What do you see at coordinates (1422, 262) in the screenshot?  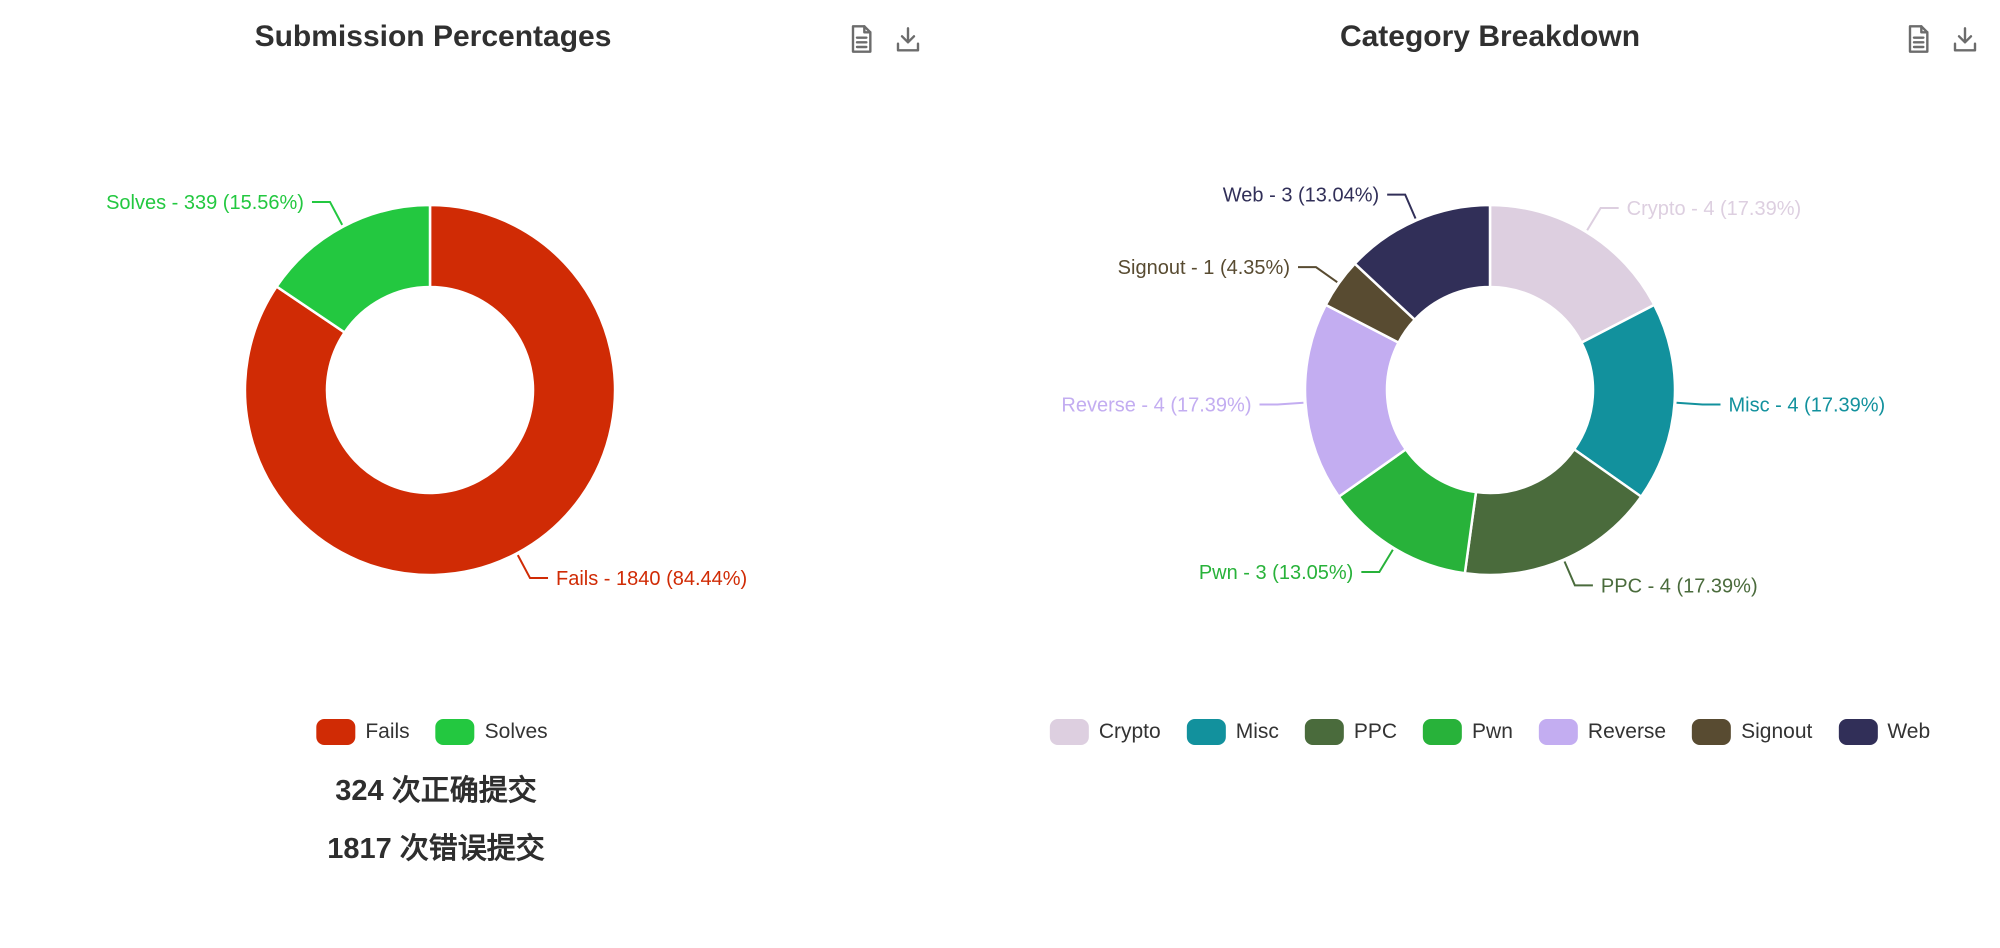 I see `pie-slice-web` at bounding box center [1422, 262].